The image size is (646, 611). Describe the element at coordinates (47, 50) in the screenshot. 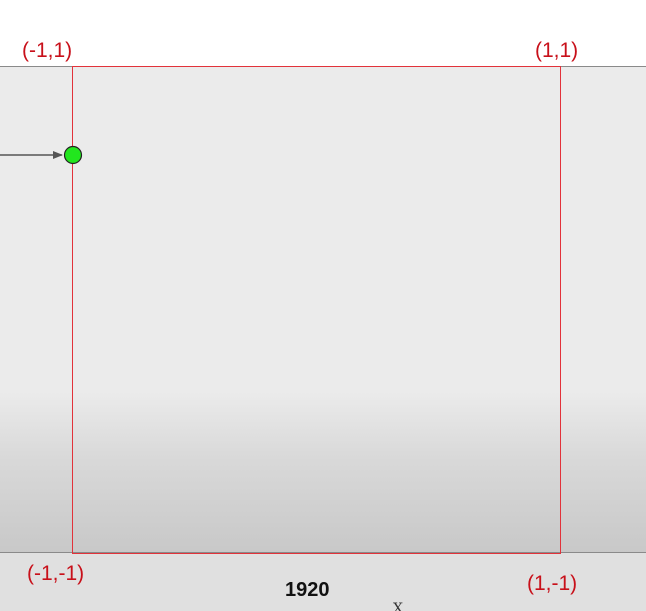

I see `corner-label-top-left: (-1,1)` at that location.